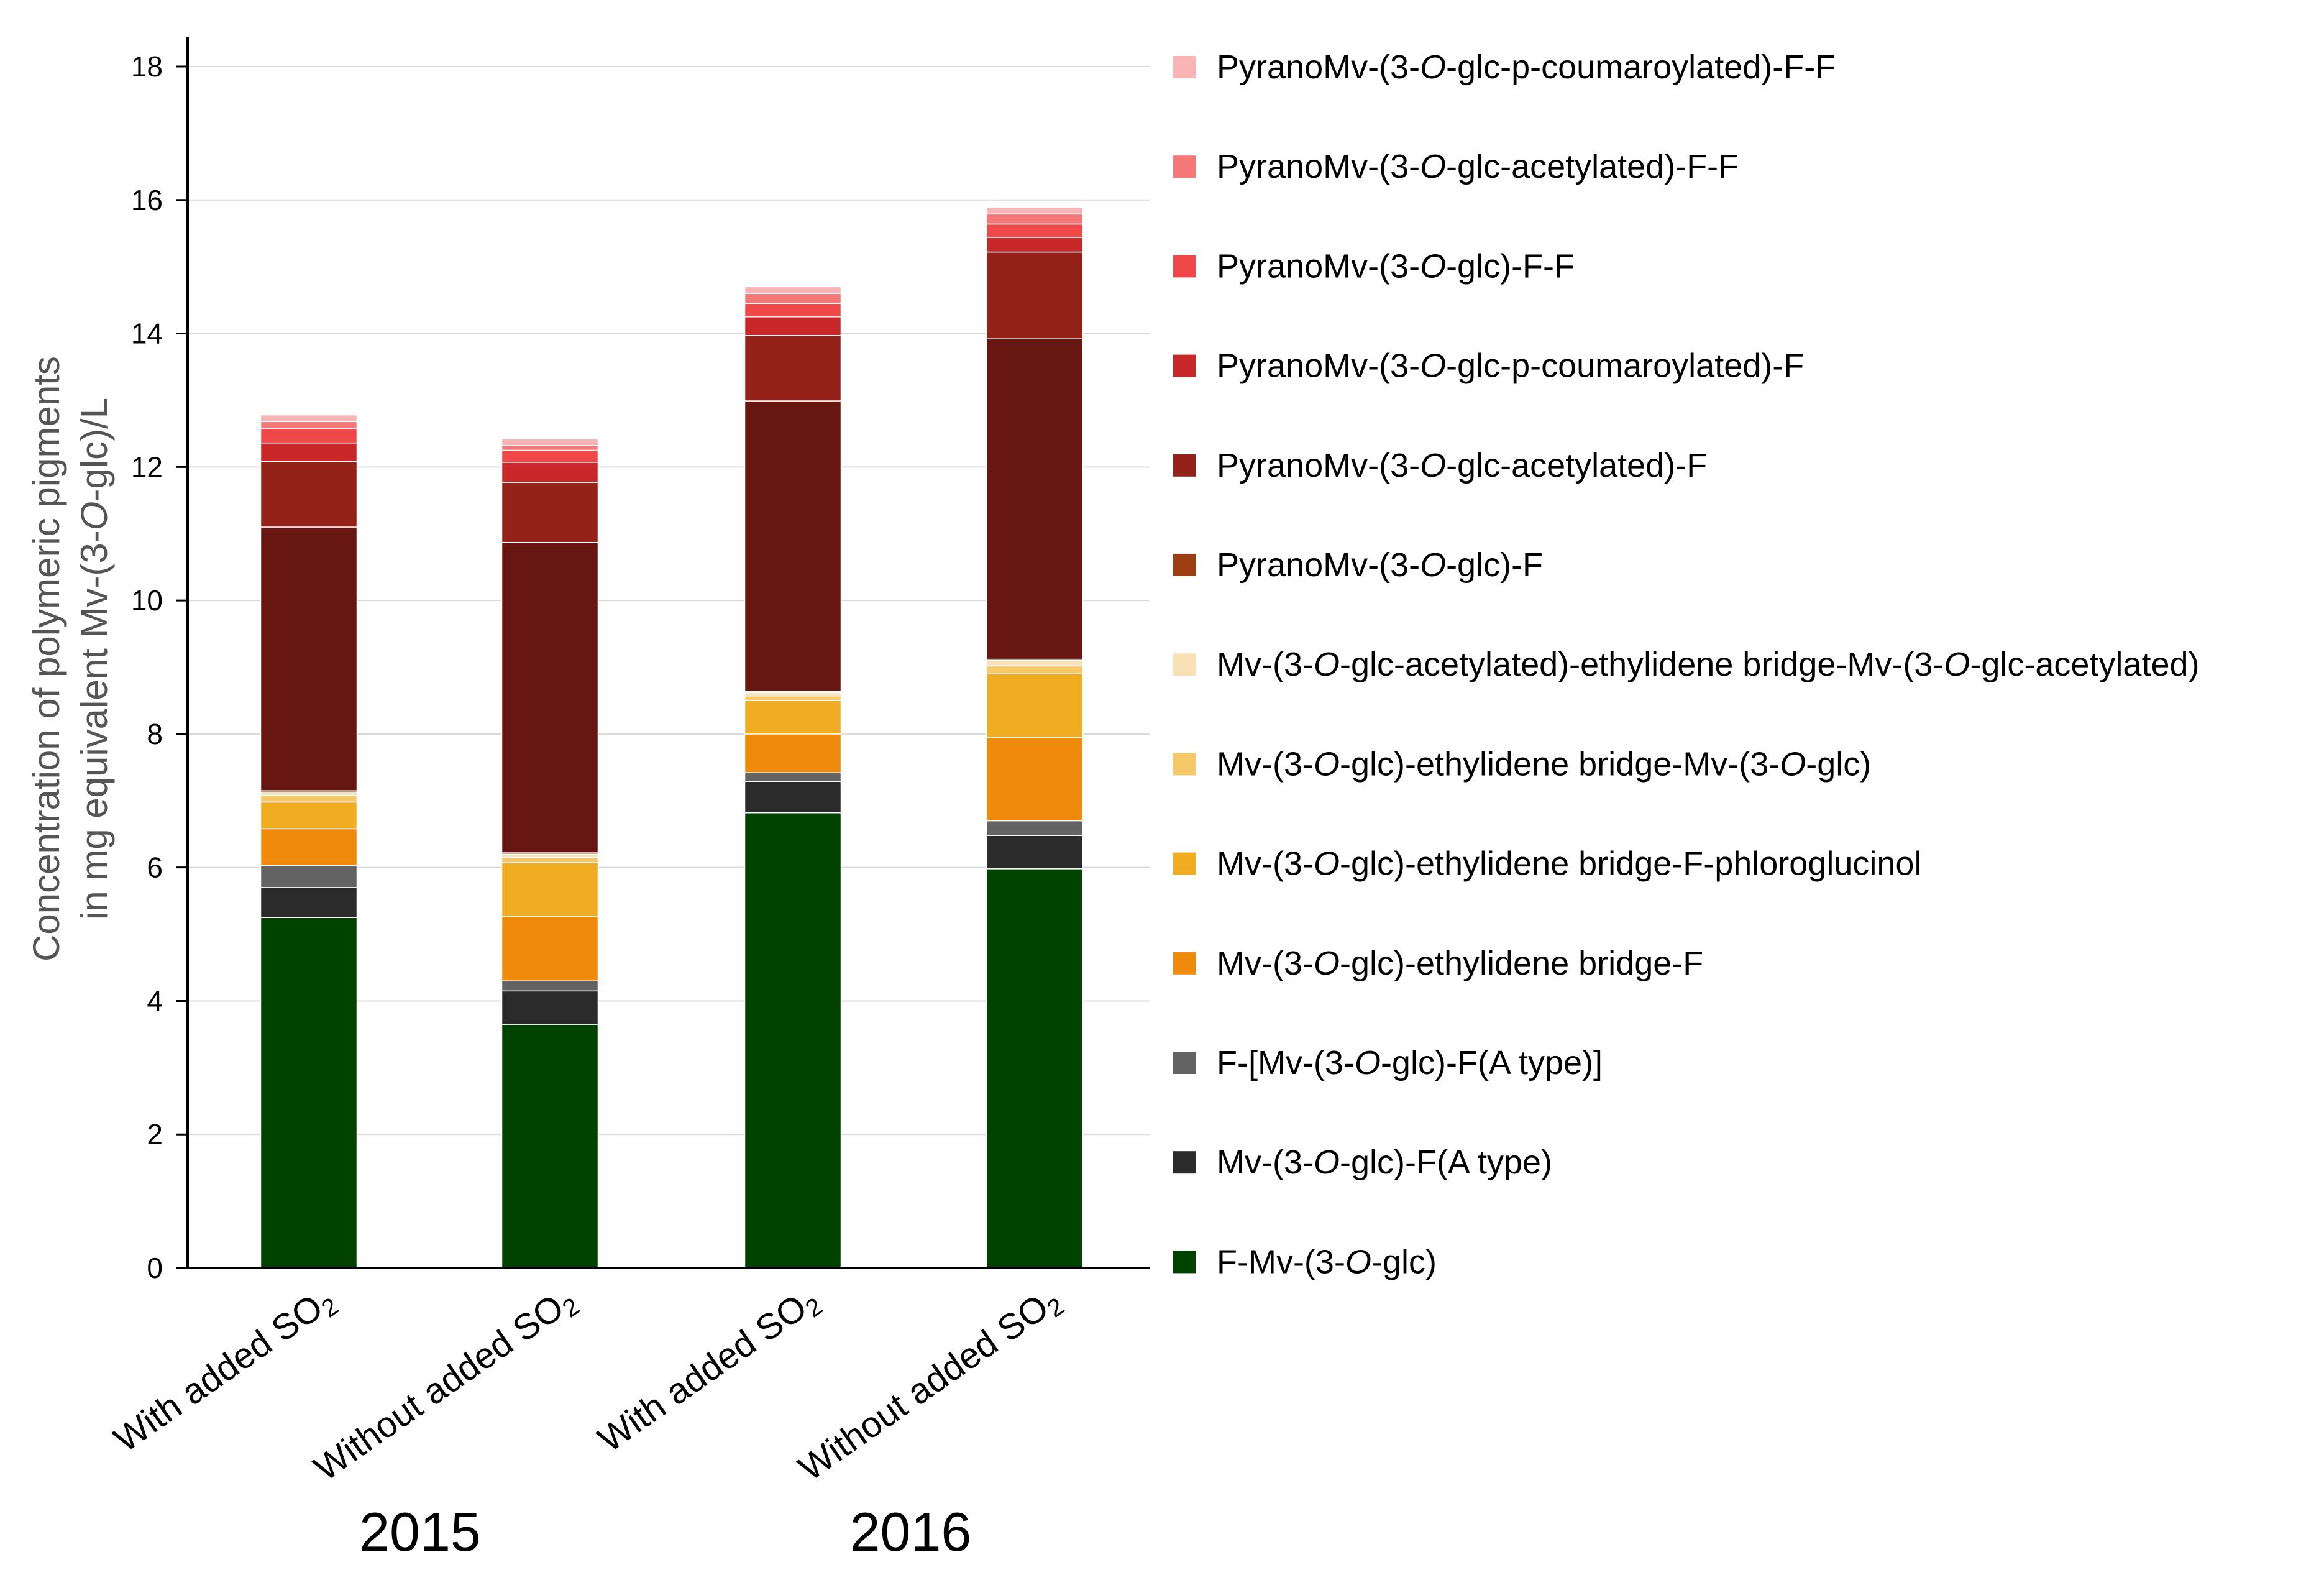  What do you see at coordinates (94, 659) in the screenshot?
I see `y-axis-label-line2: in mg equivalent Mv-(3-O-glc)/L` at bounding box center [94, 659].